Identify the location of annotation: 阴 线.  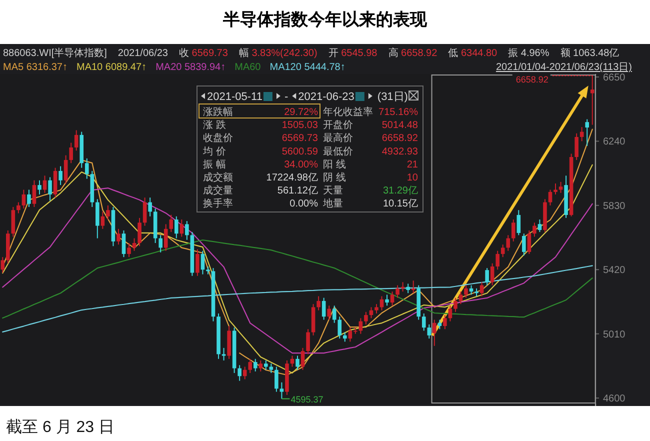
(334, 178).